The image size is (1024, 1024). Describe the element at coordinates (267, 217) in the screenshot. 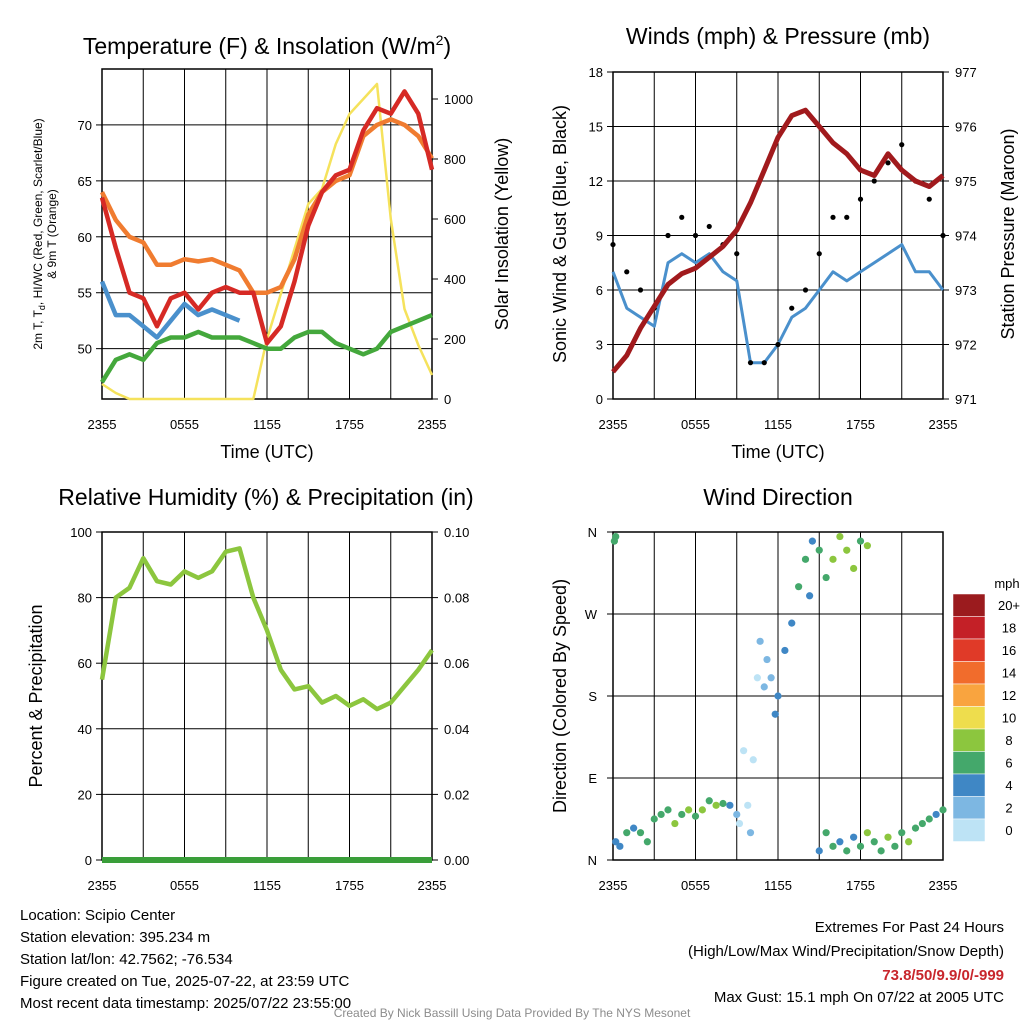

I see `temperature-series-line` at that location.